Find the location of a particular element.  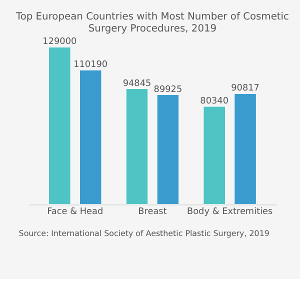

data-label: 89925 is located at coordinates (168, 89).